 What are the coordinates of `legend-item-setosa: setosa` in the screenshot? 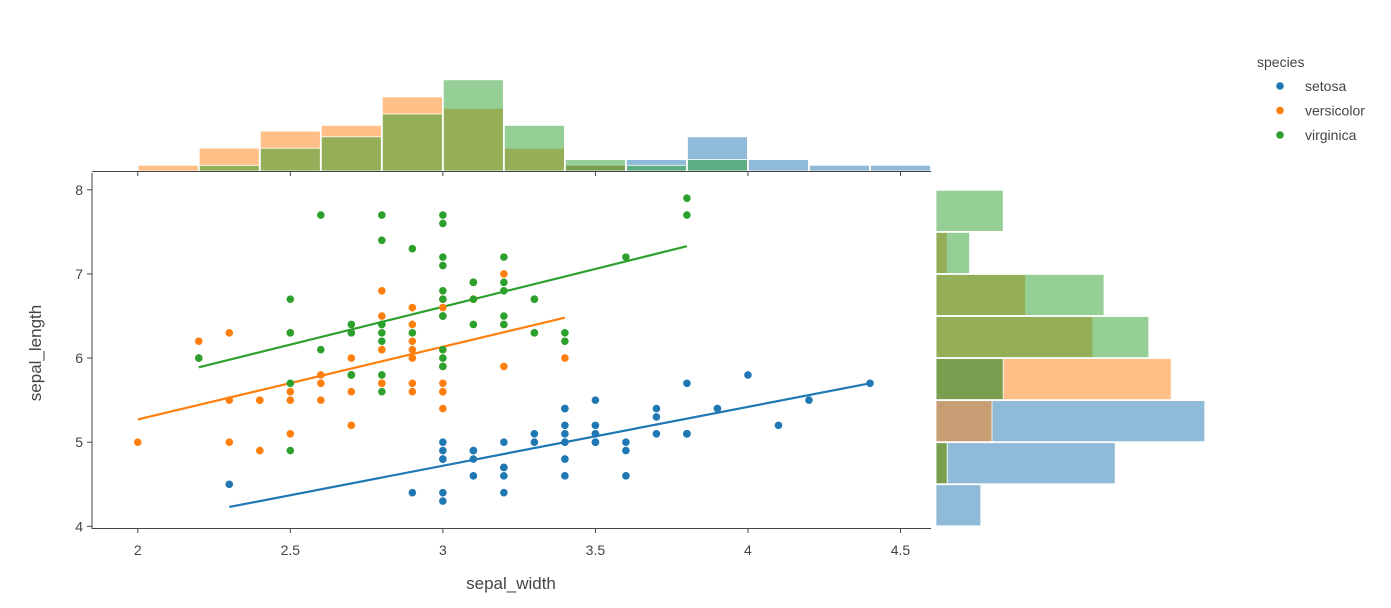 It's located at (1311, 86).